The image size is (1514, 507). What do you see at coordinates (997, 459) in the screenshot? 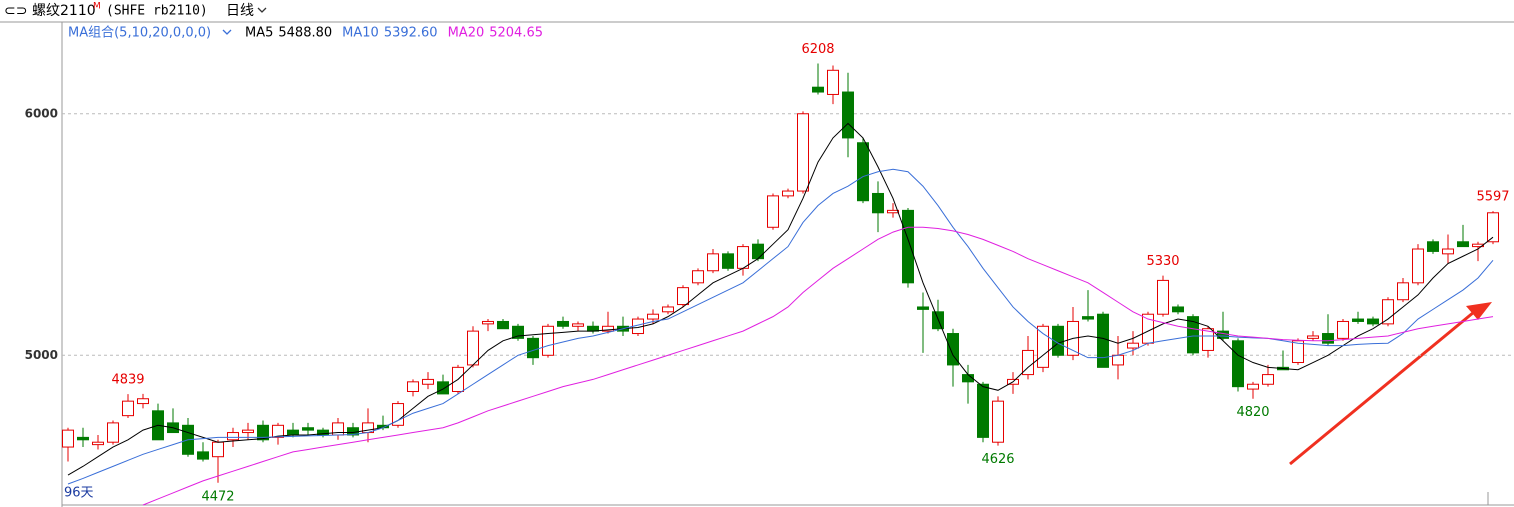
I see `extreme-label: 4626` at bounding box center [997, 459].